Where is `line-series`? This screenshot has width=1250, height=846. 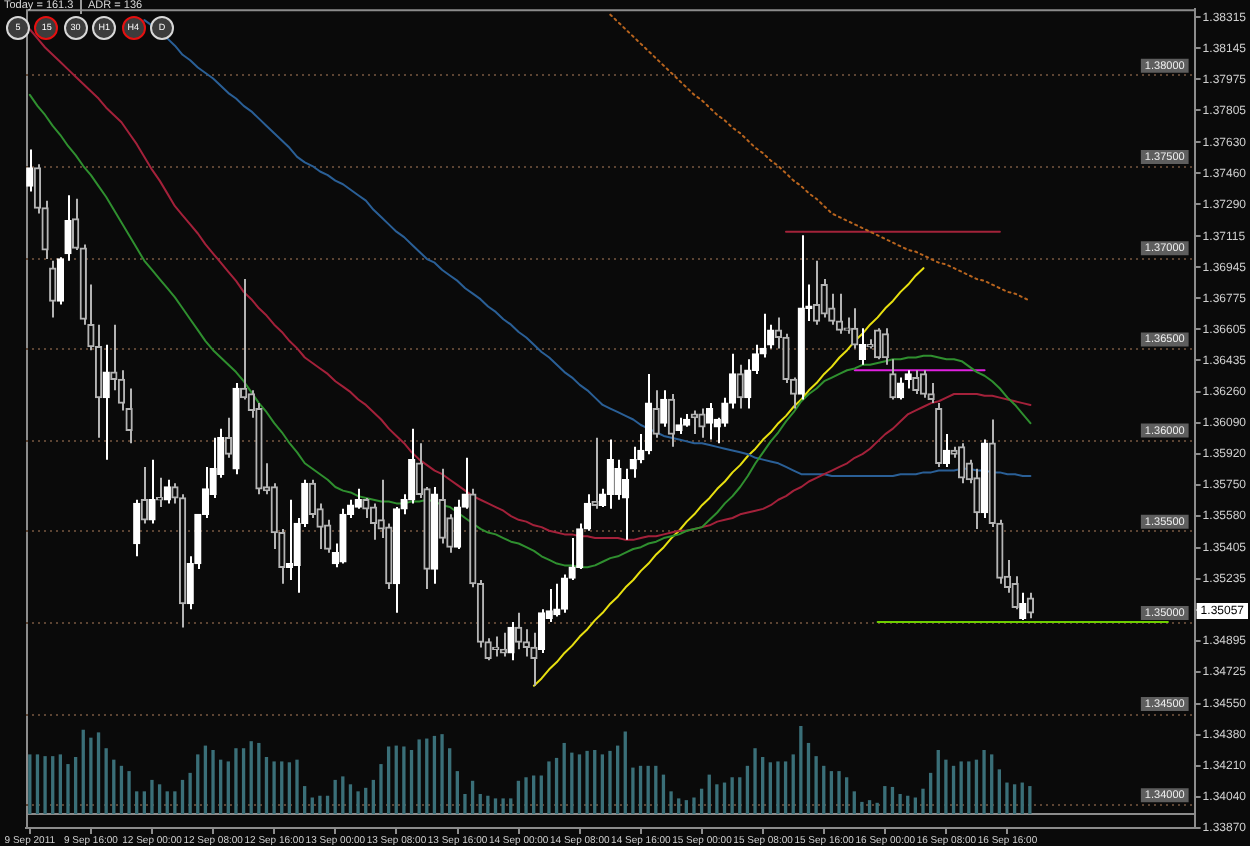 line-series is located at coordinates (820, 157).